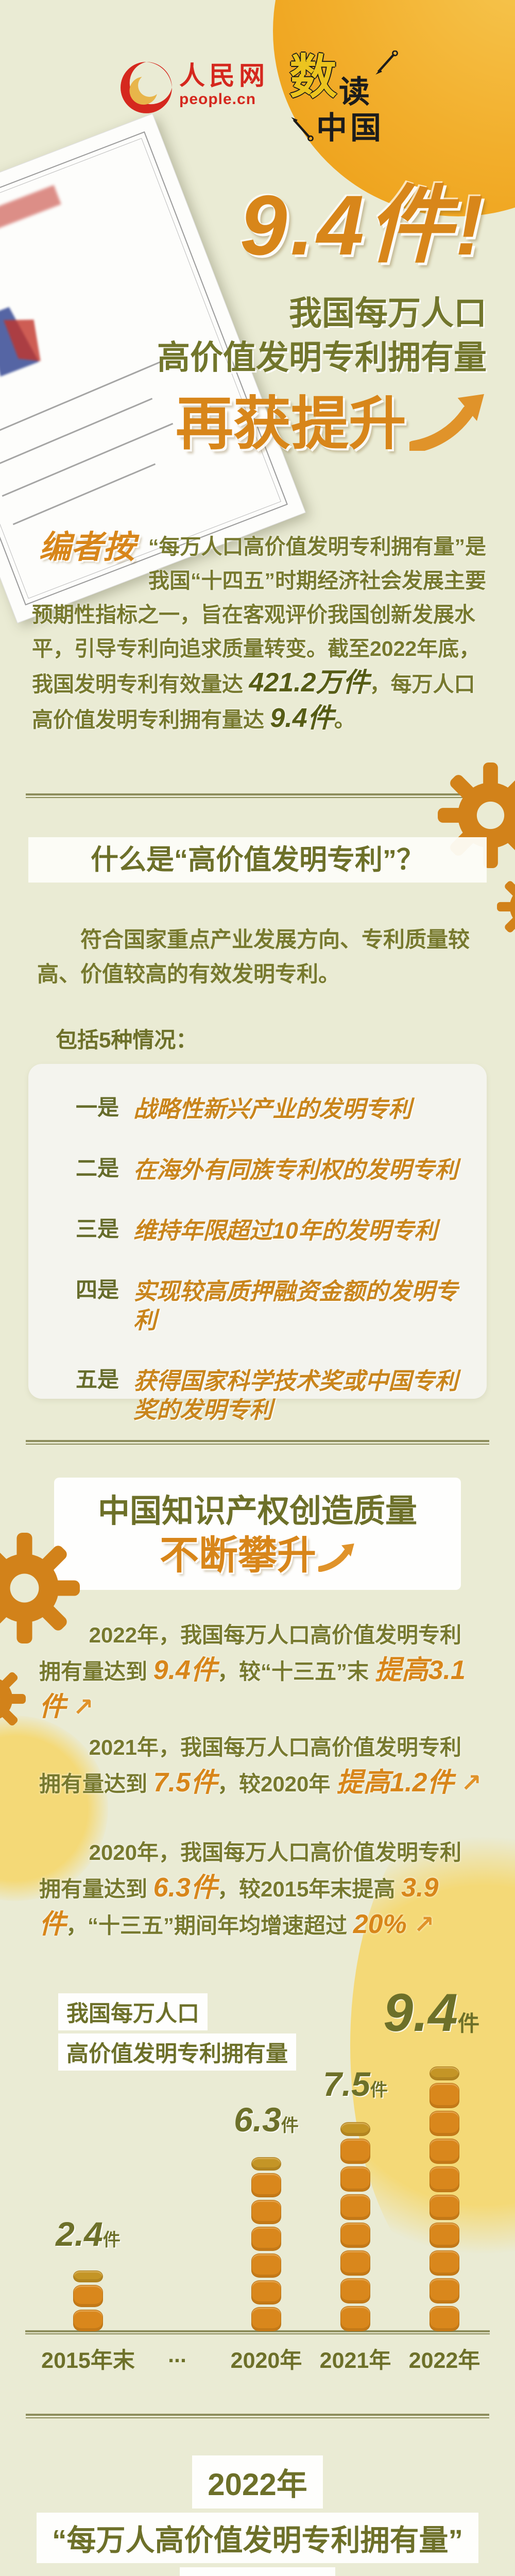 The image size is (515, 2576). Describe the element at coordinates (363, 225) in the screenshot. I see `hero-headline-number: 9.4件!` at that location.